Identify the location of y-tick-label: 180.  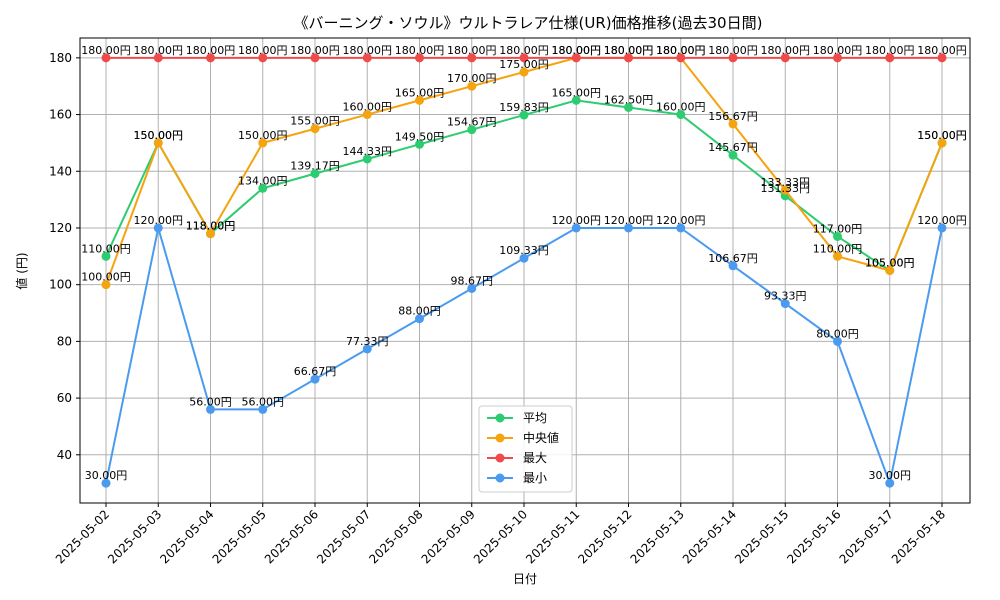
(60, 58).